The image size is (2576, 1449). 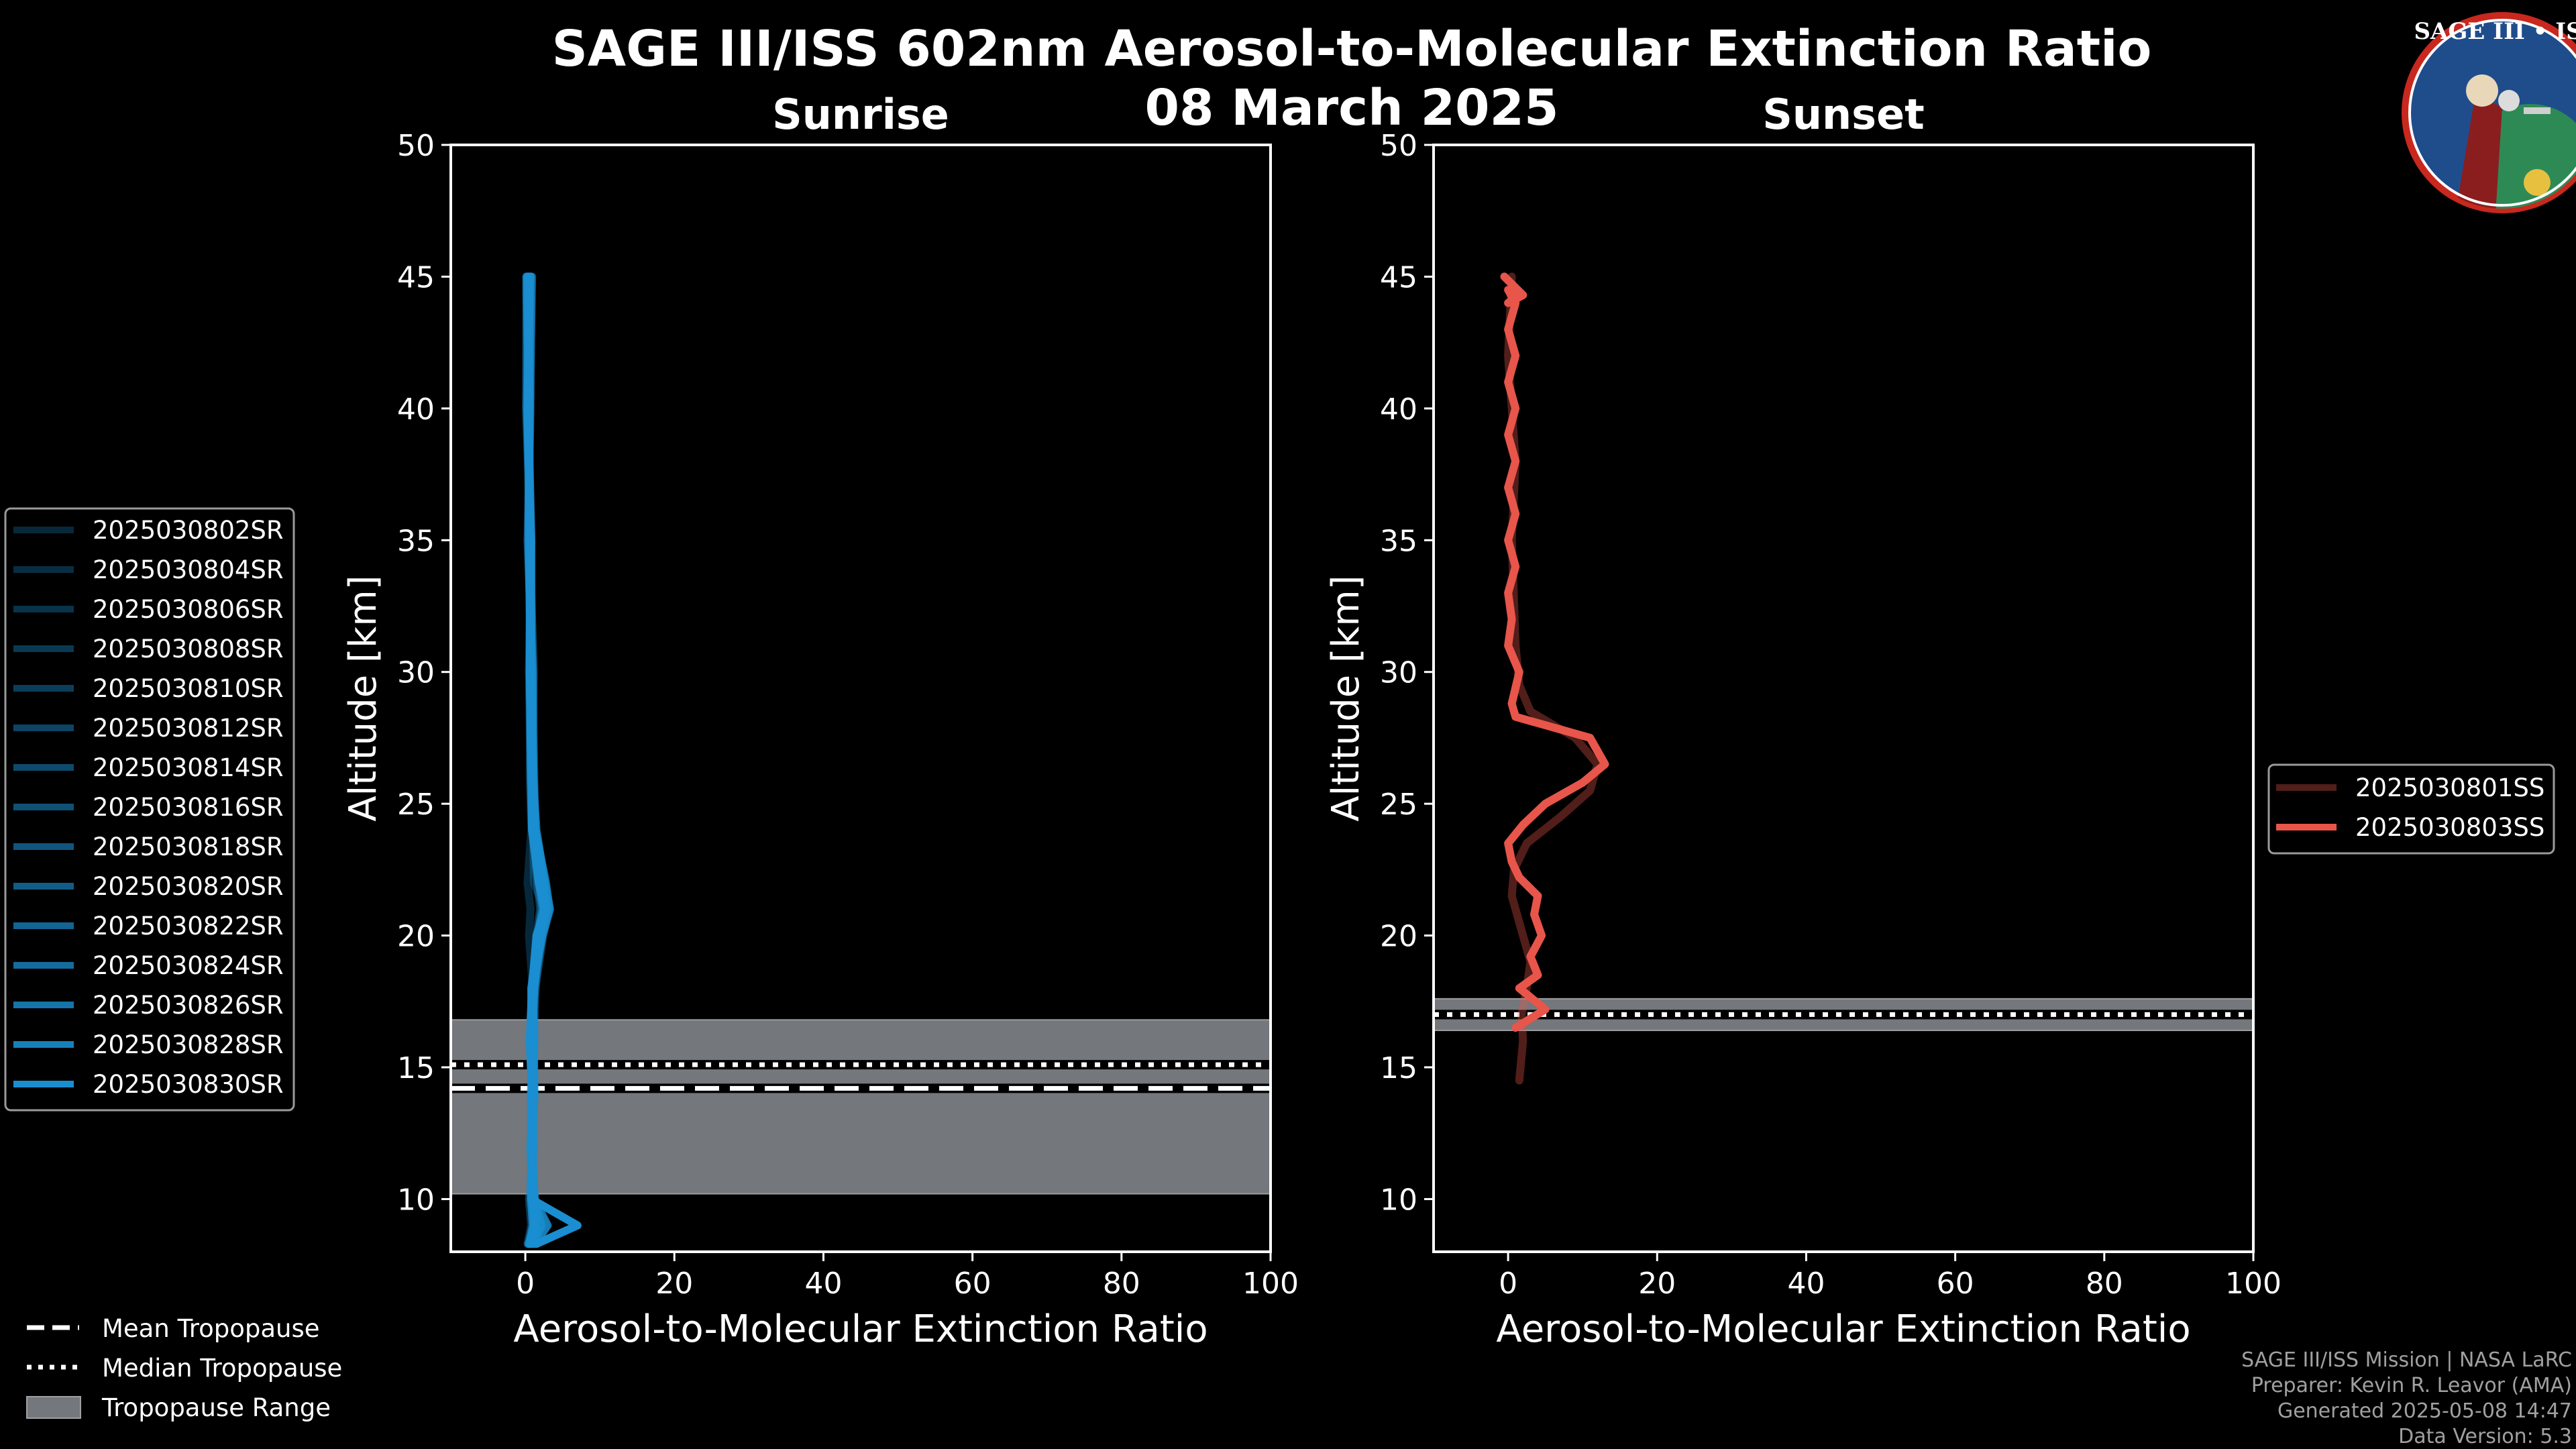 I want to click on sunset-y-tick-label: 45, so click(x=1398, y=277).